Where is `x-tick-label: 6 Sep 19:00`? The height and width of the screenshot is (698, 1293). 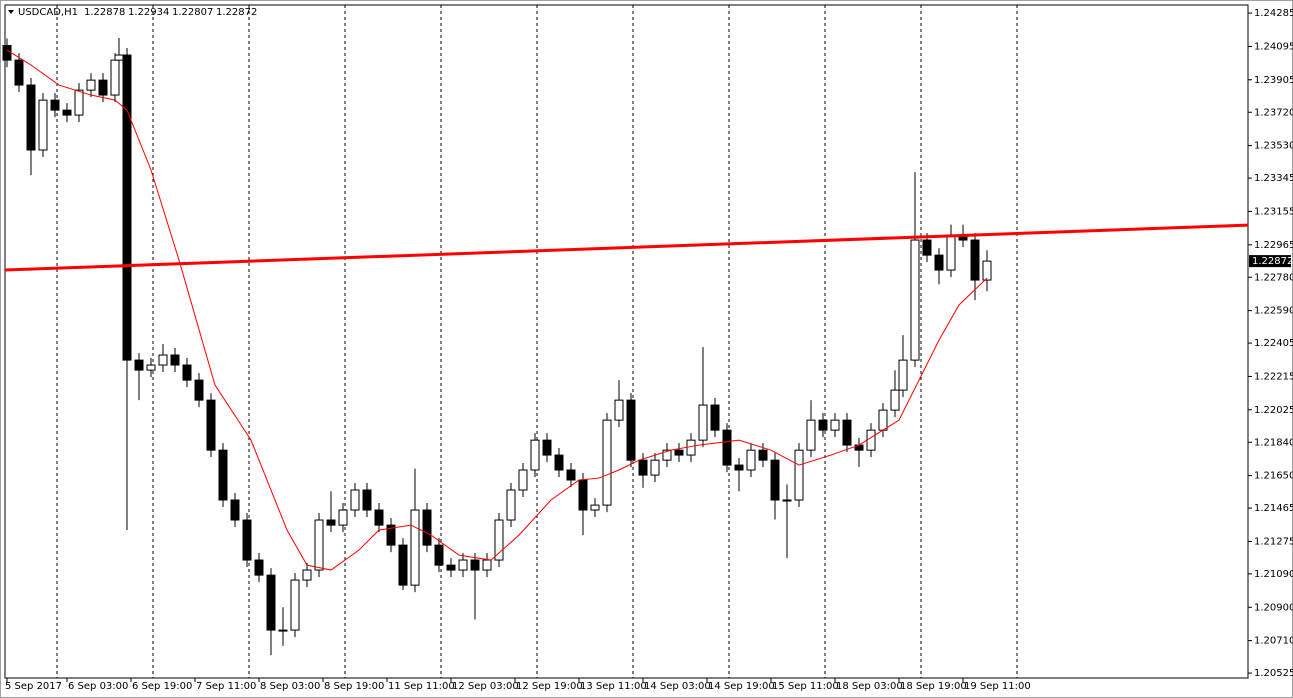
x-tick-label: 6 Sep 19:00 is located at coordinates (162, 686).